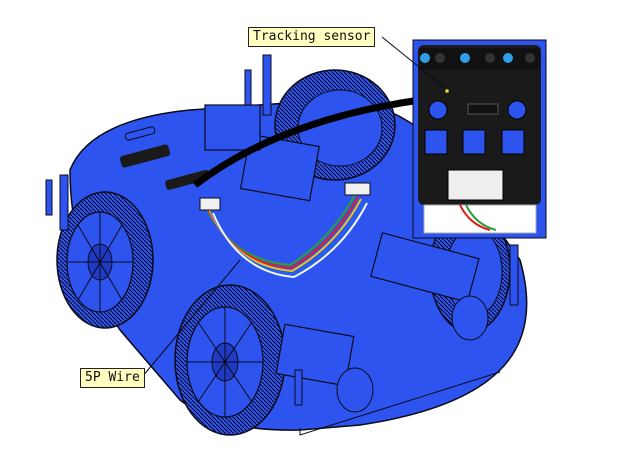  What do you see at coordinates (191, 318) in the screenshot?
I see `wire-leader-line` at bounding box center [191, 318].